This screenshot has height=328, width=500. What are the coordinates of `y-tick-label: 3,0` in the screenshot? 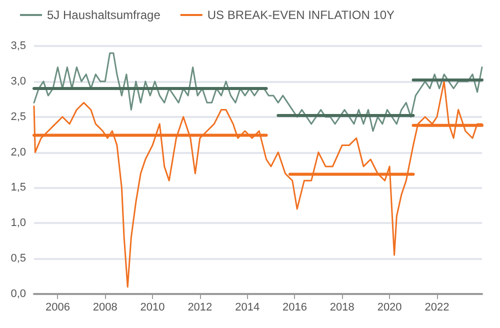 It's located at (18, 81).